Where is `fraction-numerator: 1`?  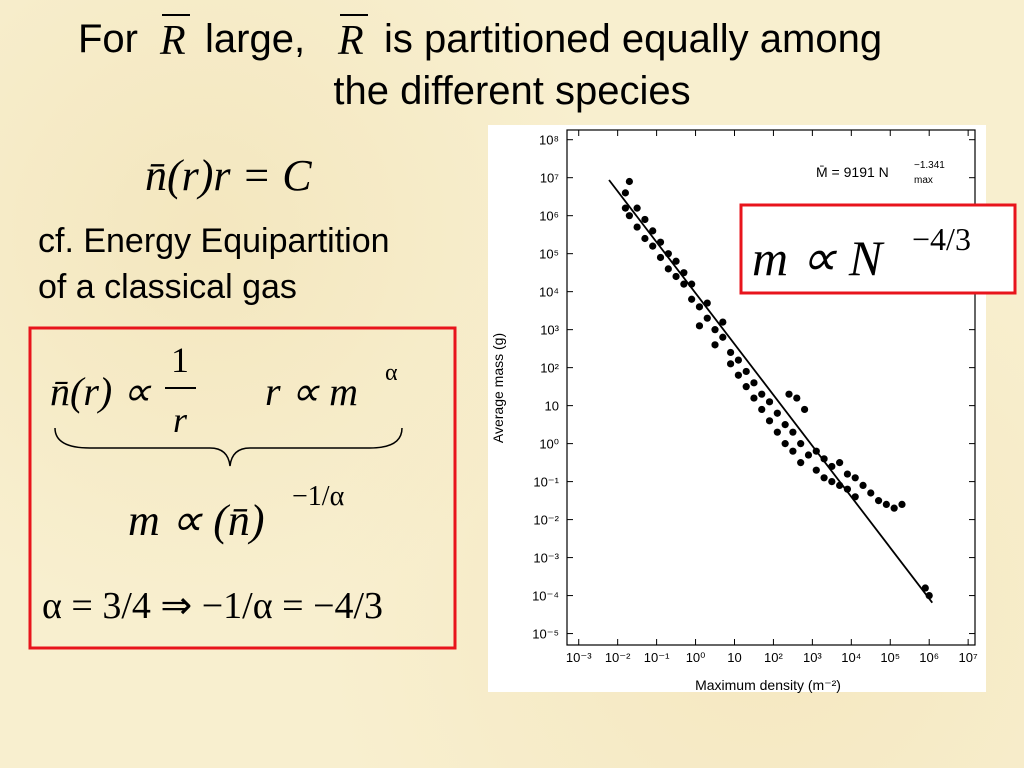 fraction-numerator: 1 is located at coordinates (180, 360).